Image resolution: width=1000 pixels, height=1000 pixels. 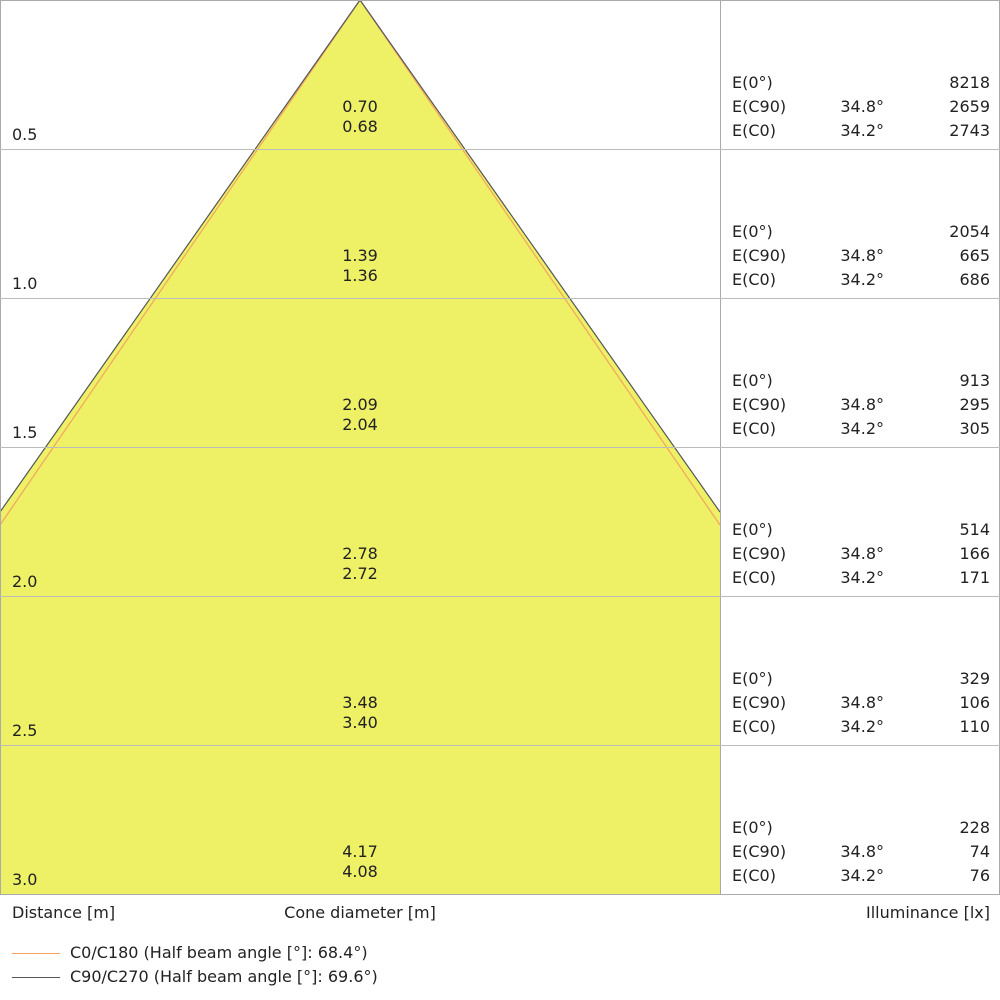 I want to click on ec0-value: 76, so click(x=979, y=875).